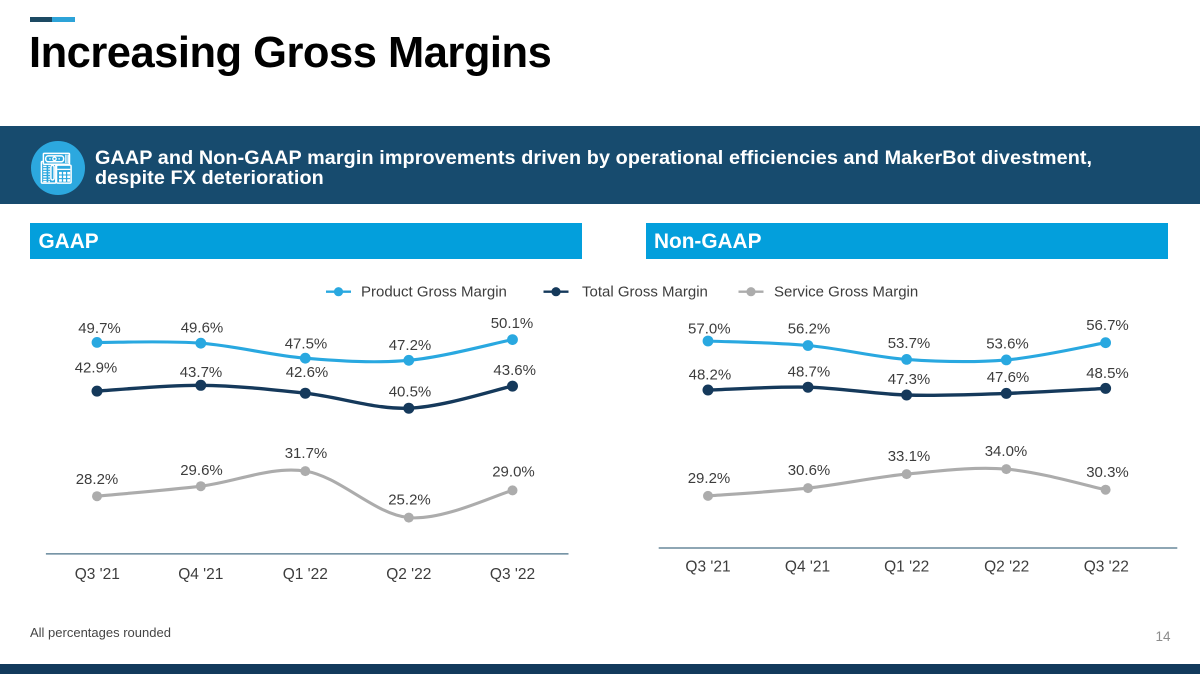 Image resolution: width=1200 pixels, height=674 pixels. What do you see at coordinates (1006, 451) in the screenshot?
I see `svg-text: 34.0%` at bounding box center [1006, 451].